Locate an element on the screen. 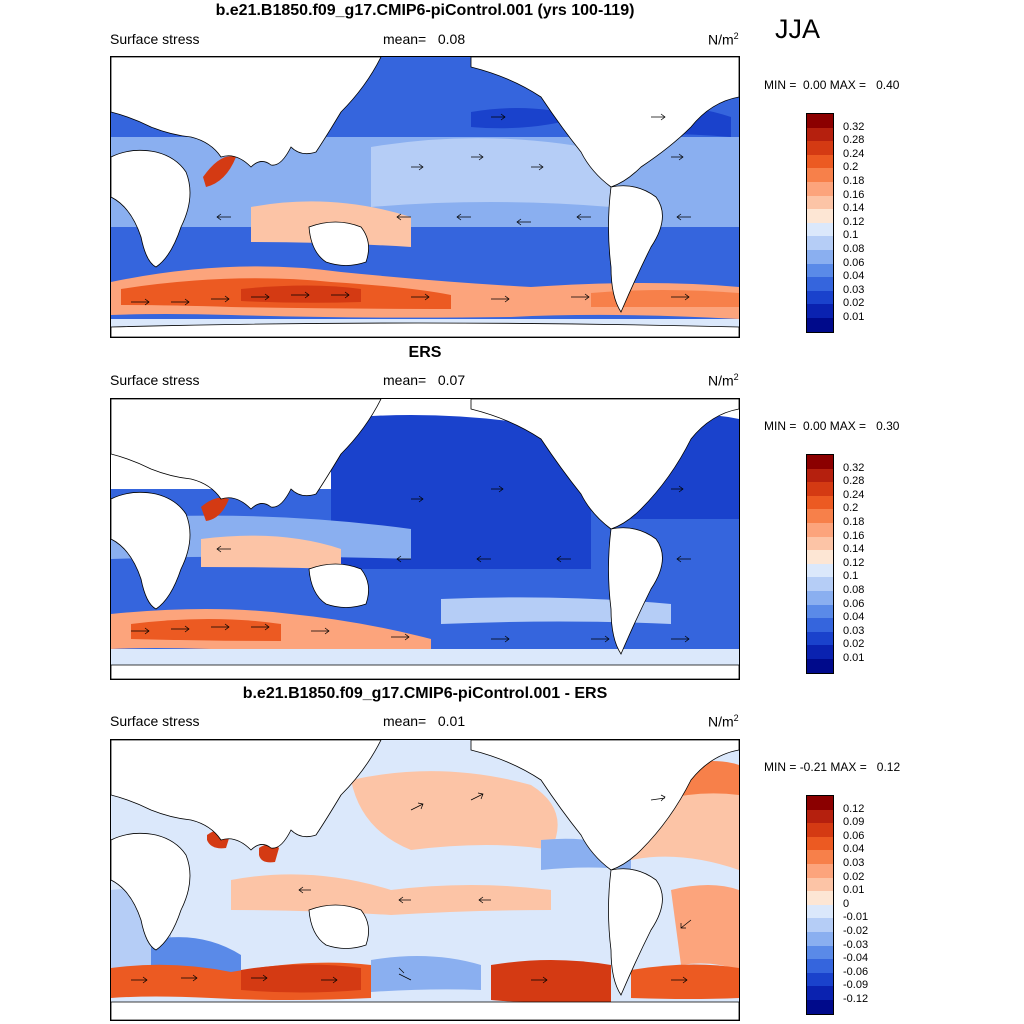 This screenshot has height=1024, width=1024. colorbar-tick-label: -0.12 is located at coordinates (856, 999).